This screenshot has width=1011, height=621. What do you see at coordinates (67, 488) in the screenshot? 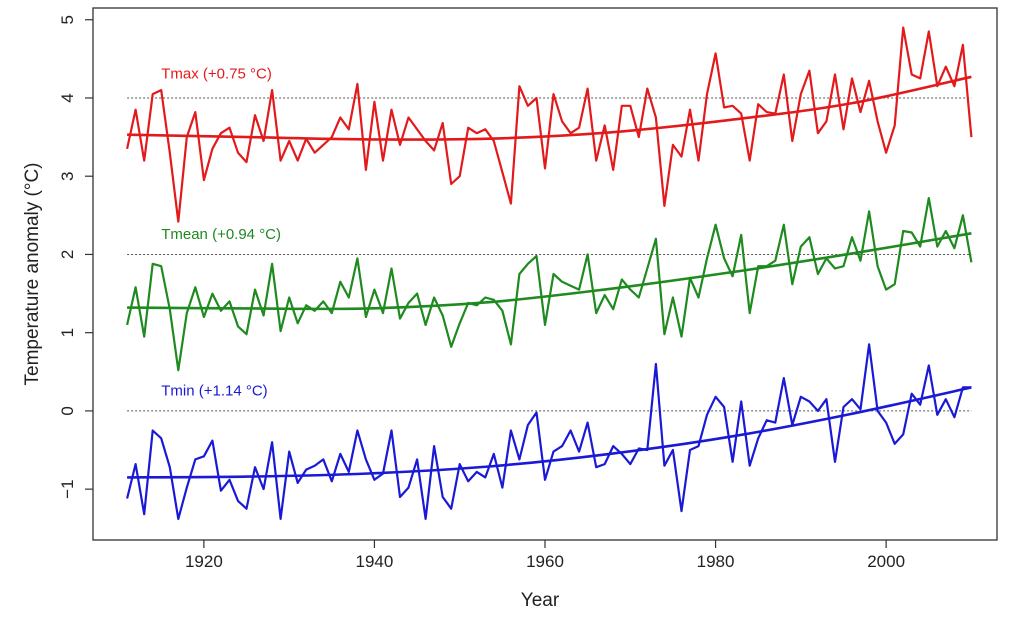
I see `y-tick-label: −1` at bounding box center [67, 488].